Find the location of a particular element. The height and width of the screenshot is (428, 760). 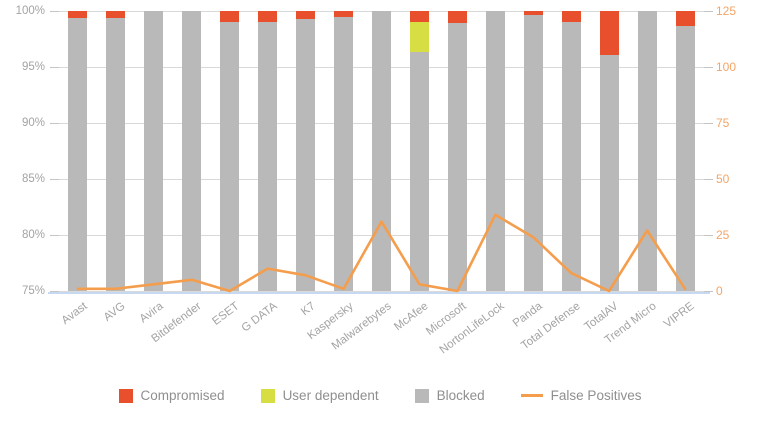

right-axis-label: 125 is located at coordinates (726, 11).